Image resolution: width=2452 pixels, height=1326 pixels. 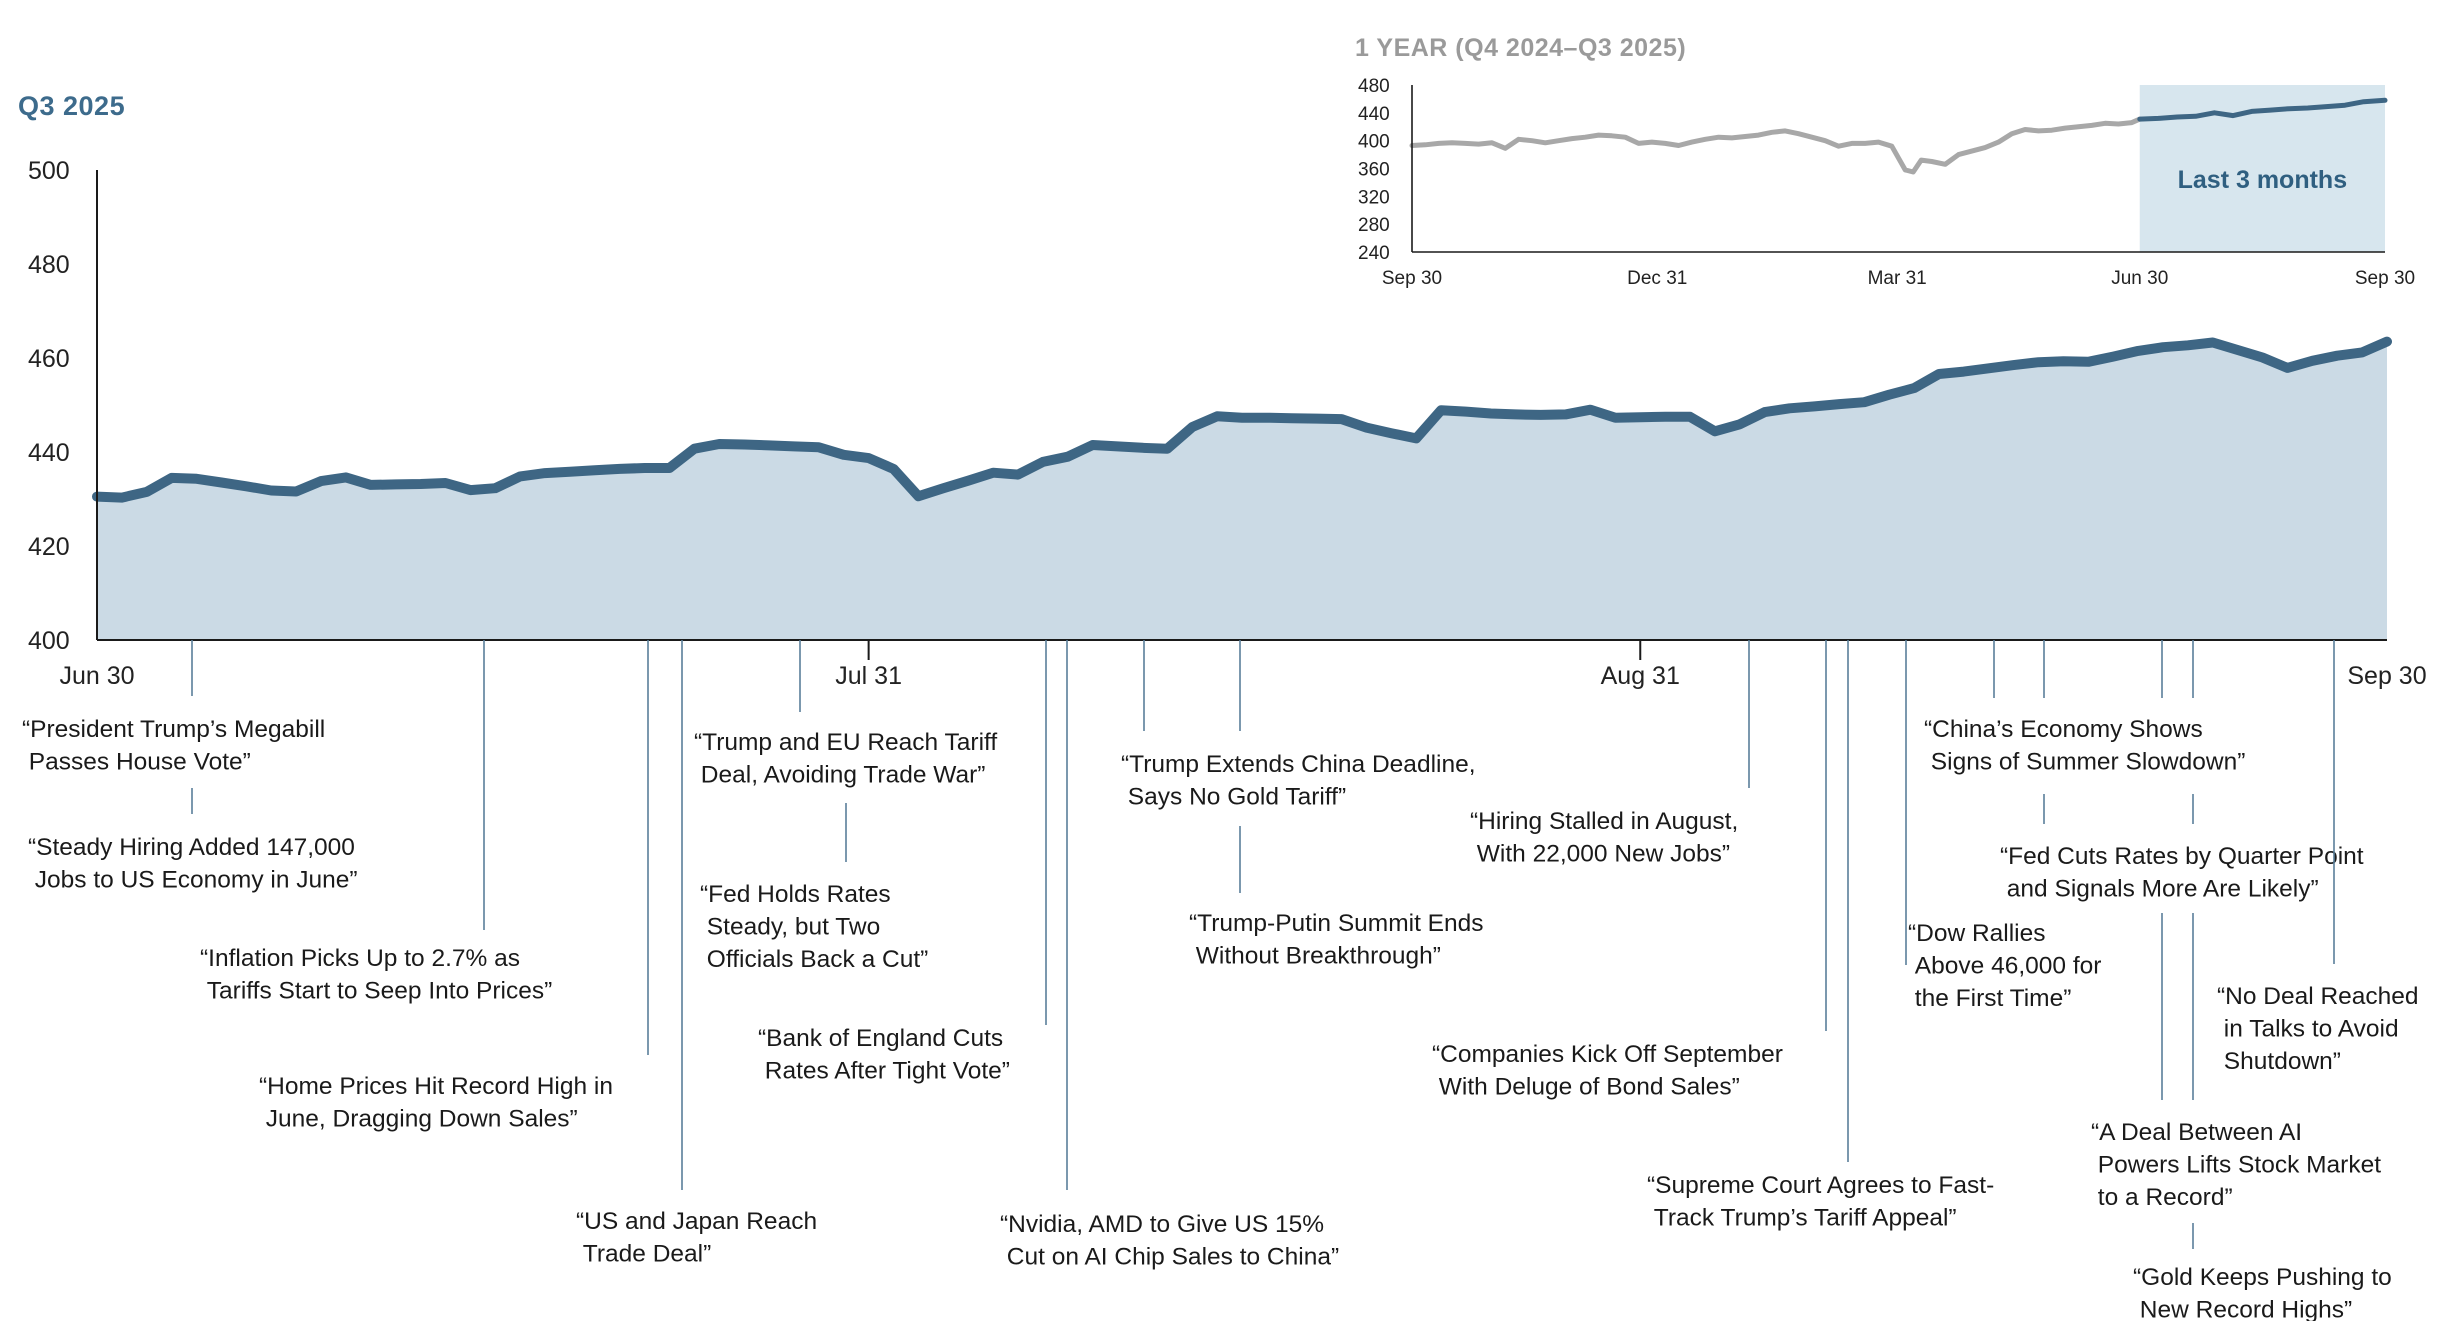 I want to click on annotation-line: Tariffs Start to Seep Into Prices”, so click(x=376, y=991).